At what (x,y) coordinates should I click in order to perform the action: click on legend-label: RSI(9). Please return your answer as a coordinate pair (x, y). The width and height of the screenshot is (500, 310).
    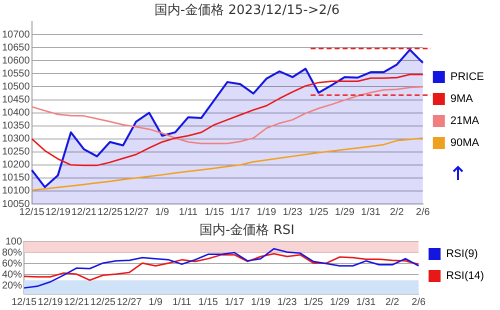
    Looking at the image, I should click on (462, 254).